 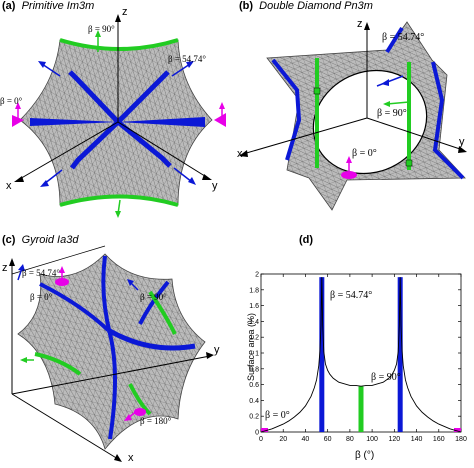 I want to click on y-tick-label: 1.2, so click(x=254, y=338).